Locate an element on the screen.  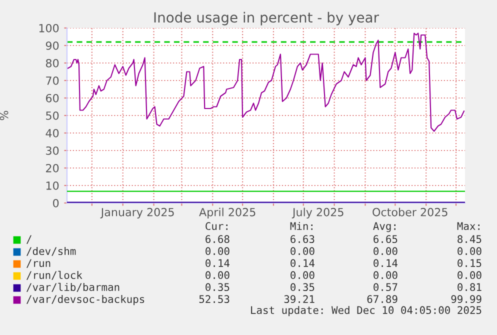
text: Last update: Wed Dec 10 04:05:00 2025 is located at coordinates (366, 311).